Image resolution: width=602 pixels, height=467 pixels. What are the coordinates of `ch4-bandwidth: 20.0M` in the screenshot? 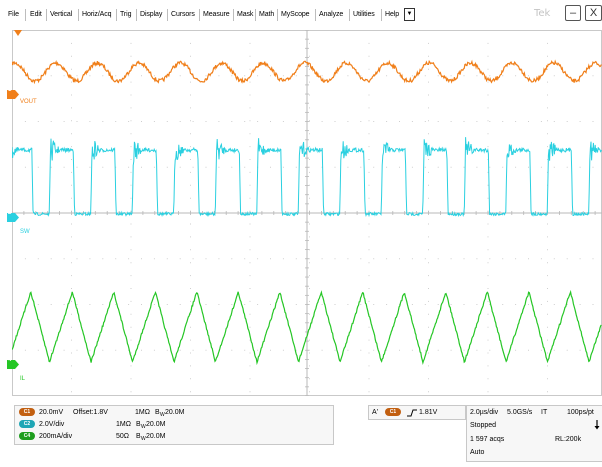 It's located at (156, 436).